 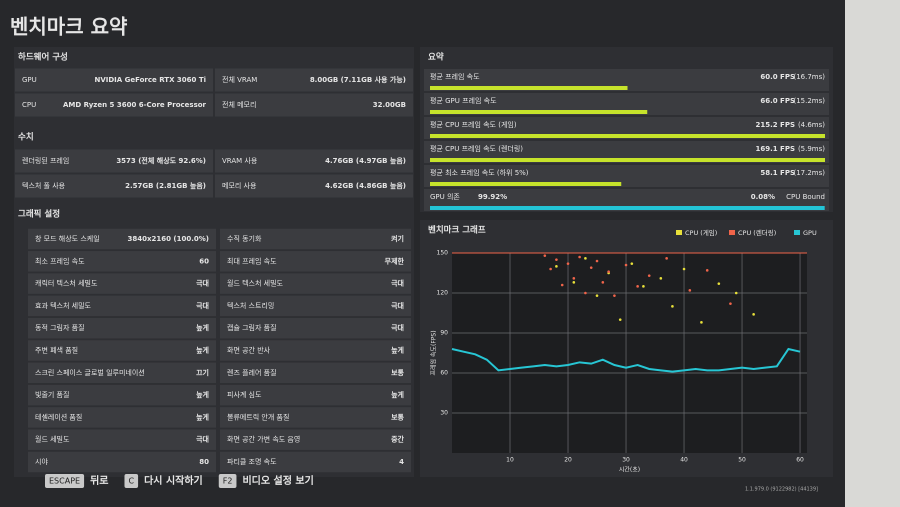 What do you see at coordinates (777, 173) in the screenshot?
I see `summary-value: 58.1 FPS` at bounding box center [777, 173].